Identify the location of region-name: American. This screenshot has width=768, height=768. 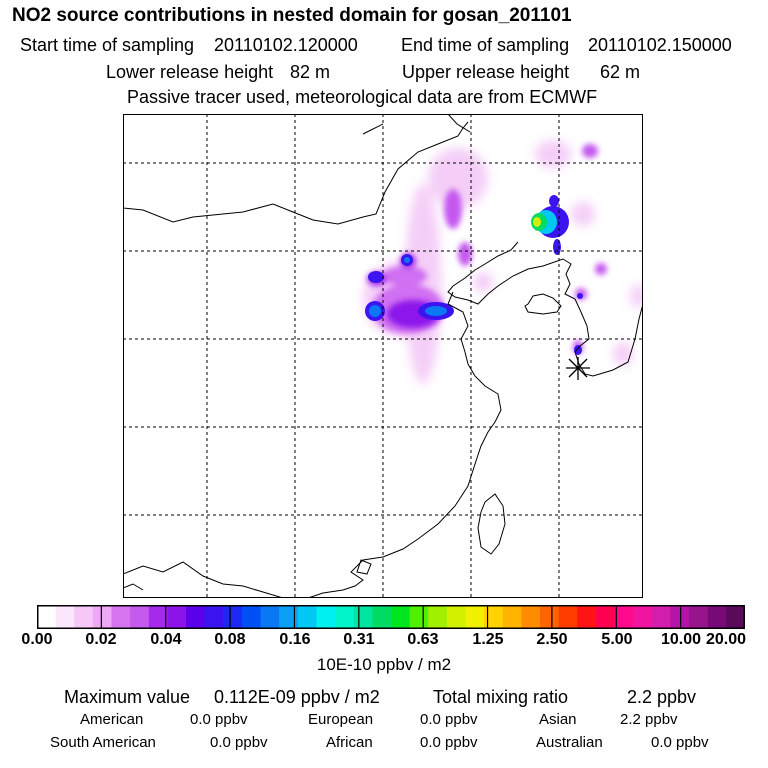
(112, 719).